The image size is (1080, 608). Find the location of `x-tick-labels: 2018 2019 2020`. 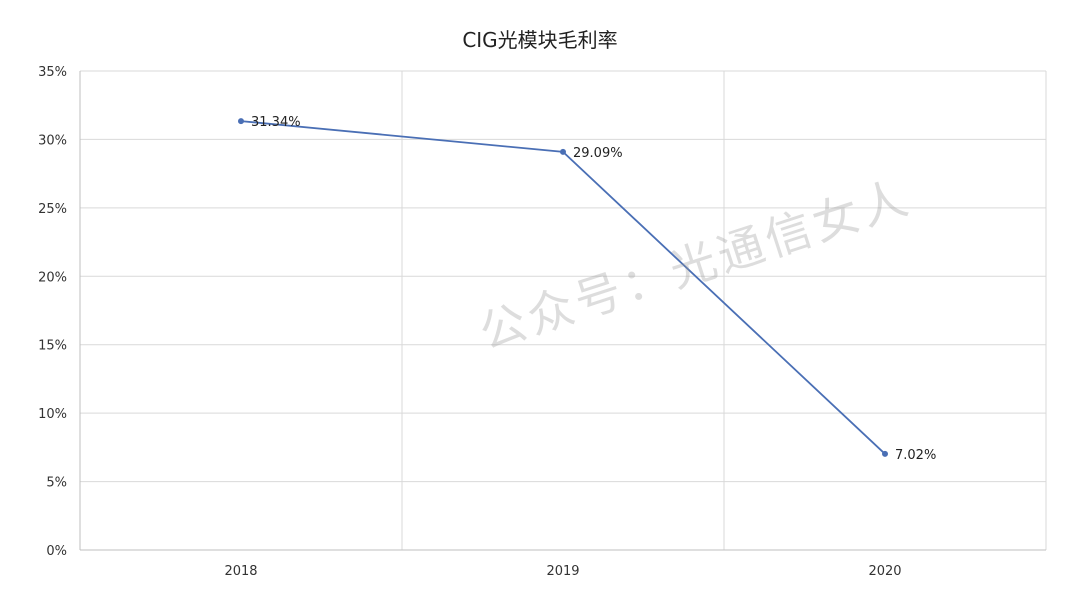

x-tick-labels: 2018 2019 2020 is located at coordinates (562, 571).